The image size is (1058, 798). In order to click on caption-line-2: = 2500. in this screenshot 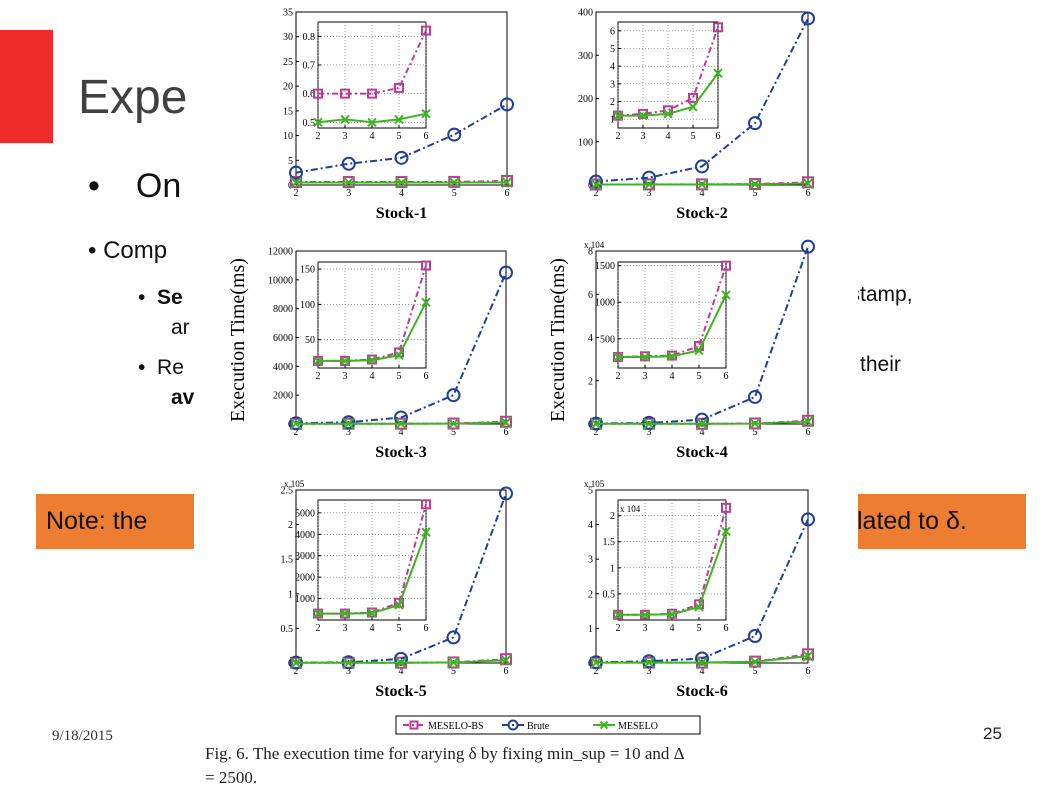, I will do `click(530, 778)`.